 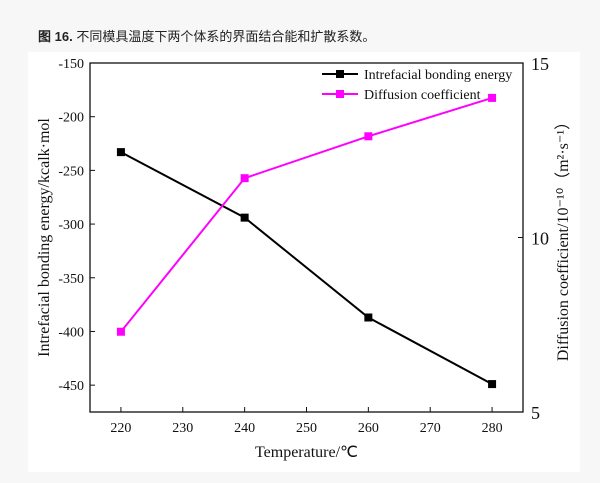 I want to click on x-tick-label: 250, so click(x=306, y=428).